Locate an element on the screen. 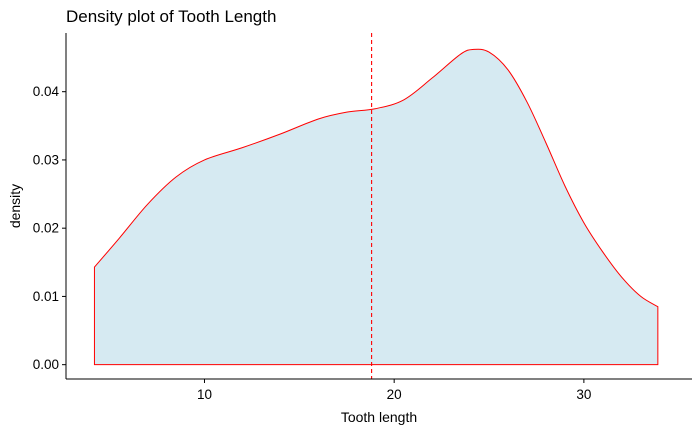 The image size is (700, 432). y-tick-label: 0.03 is located at coordinates (46, 159).